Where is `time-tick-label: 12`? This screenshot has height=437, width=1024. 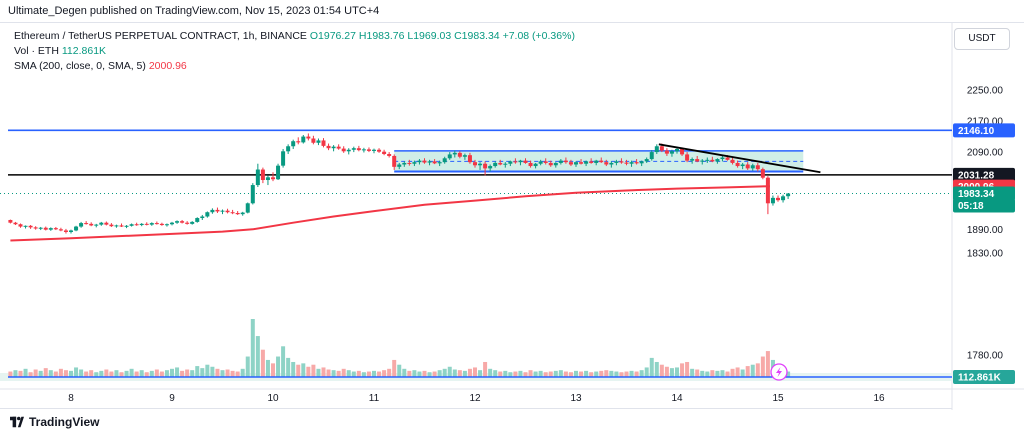 time-tick-label: 12 is located at coordinates (475, 398).